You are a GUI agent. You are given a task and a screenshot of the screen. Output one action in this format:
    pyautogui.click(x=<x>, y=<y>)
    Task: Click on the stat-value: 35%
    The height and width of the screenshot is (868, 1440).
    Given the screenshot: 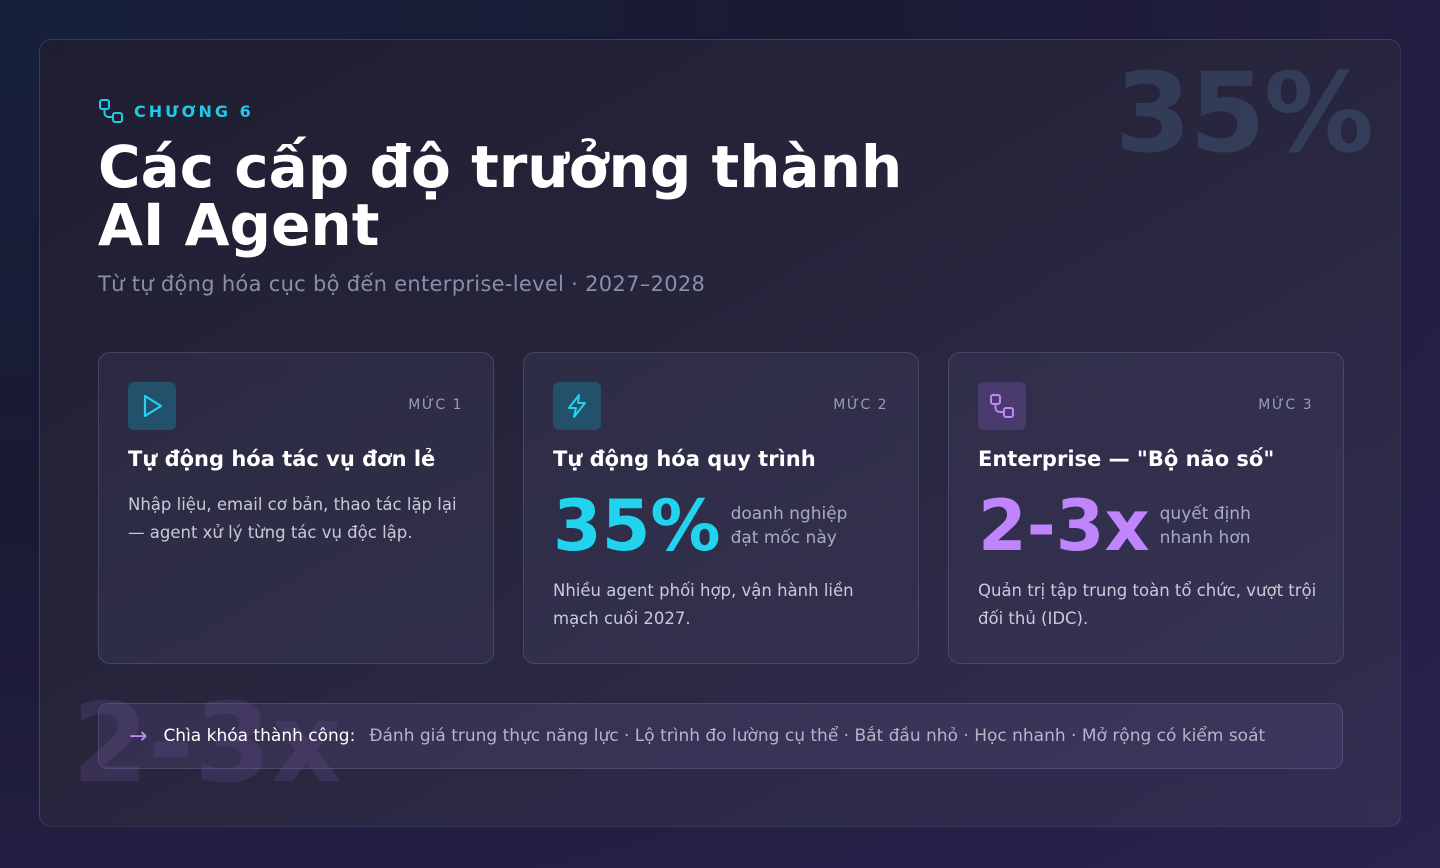 What is the action you would take?
    pyautogui.click(x=637, y=526)
    